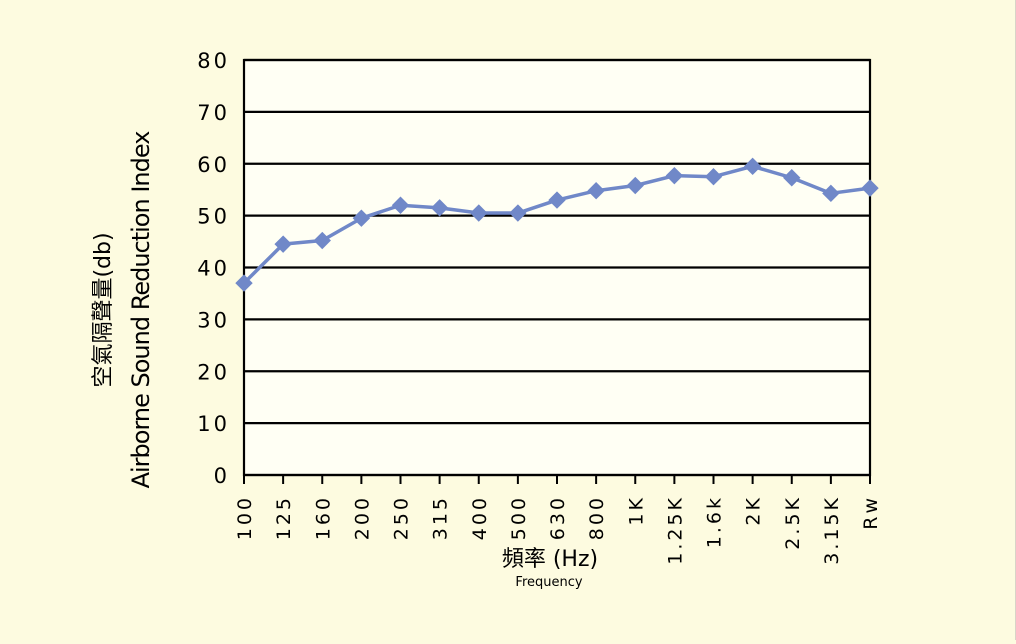 The height and width of the screenshot is (644, 1016). What do you see at coordinates (871, 512) in the screenshot?
I see `x-tick-label: Rw` at bounding box center [871, 512].